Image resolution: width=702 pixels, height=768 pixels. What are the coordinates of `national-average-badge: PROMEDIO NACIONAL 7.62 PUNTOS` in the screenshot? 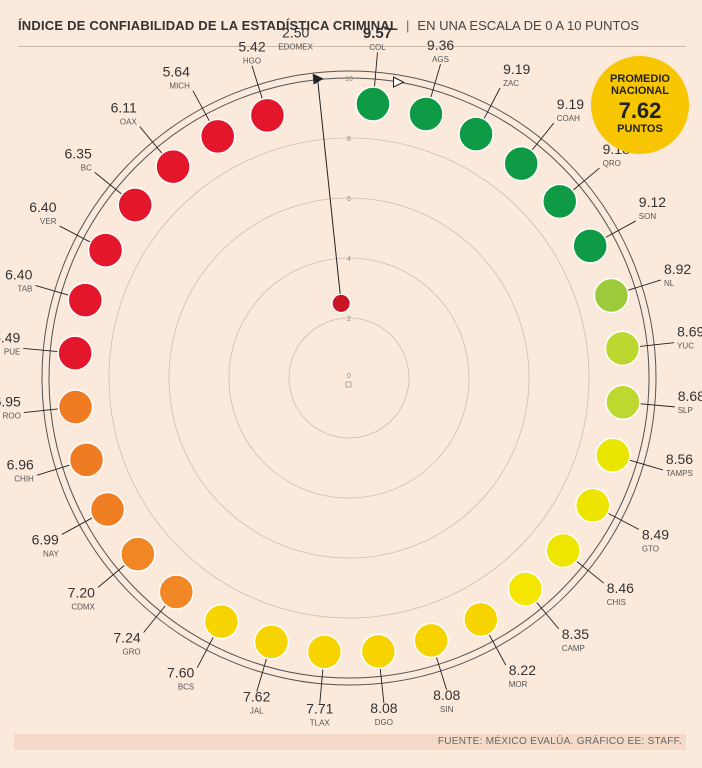 It's located at (640, 105).